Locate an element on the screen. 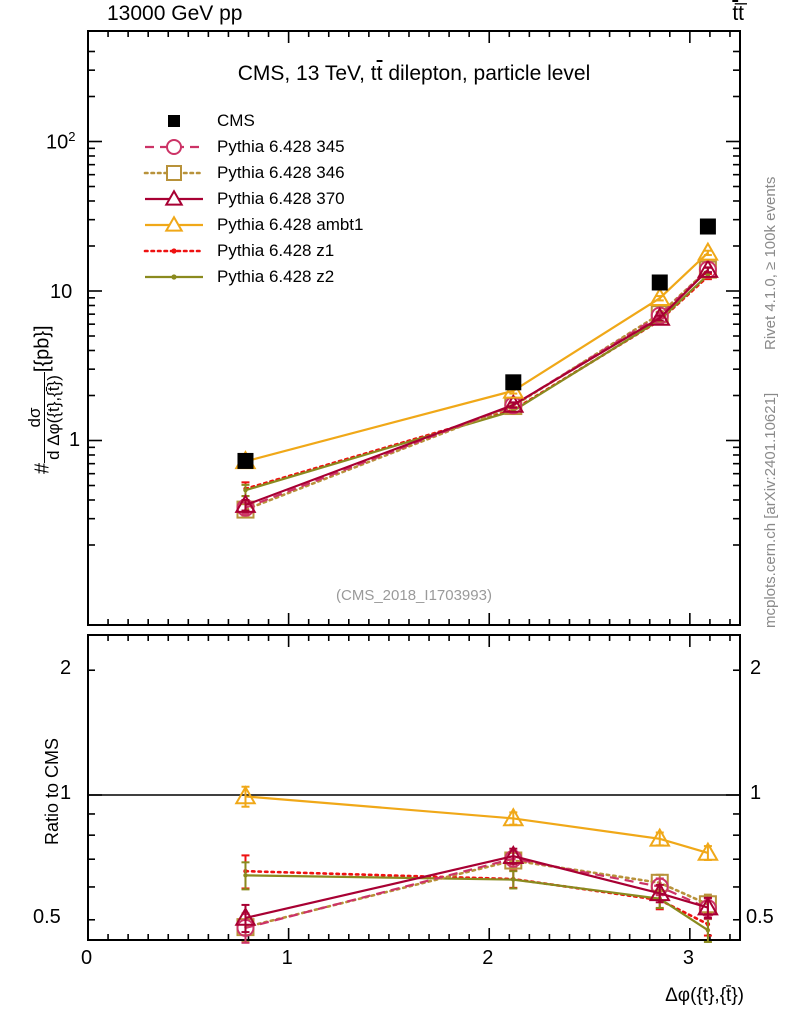  series-cms is located at coordinates (476, 343).